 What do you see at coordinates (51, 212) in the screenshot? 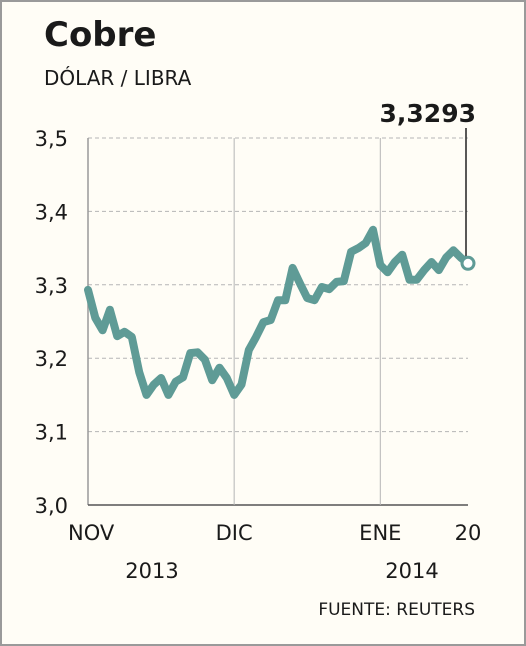
I see `y-tick-label: 3,4` at bounding box center [51, 212].